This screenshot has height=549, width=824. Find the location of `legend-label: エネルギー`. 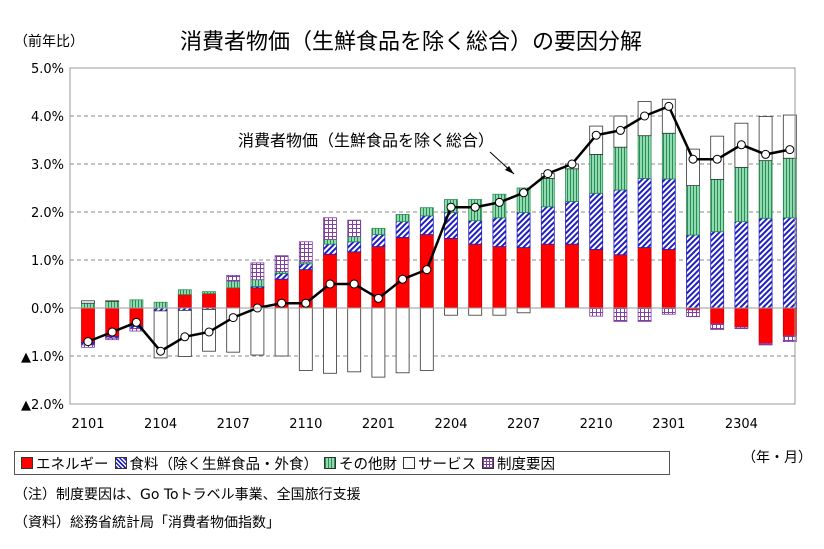

legend-label: エネルギー is located at coordinates (72, 464).